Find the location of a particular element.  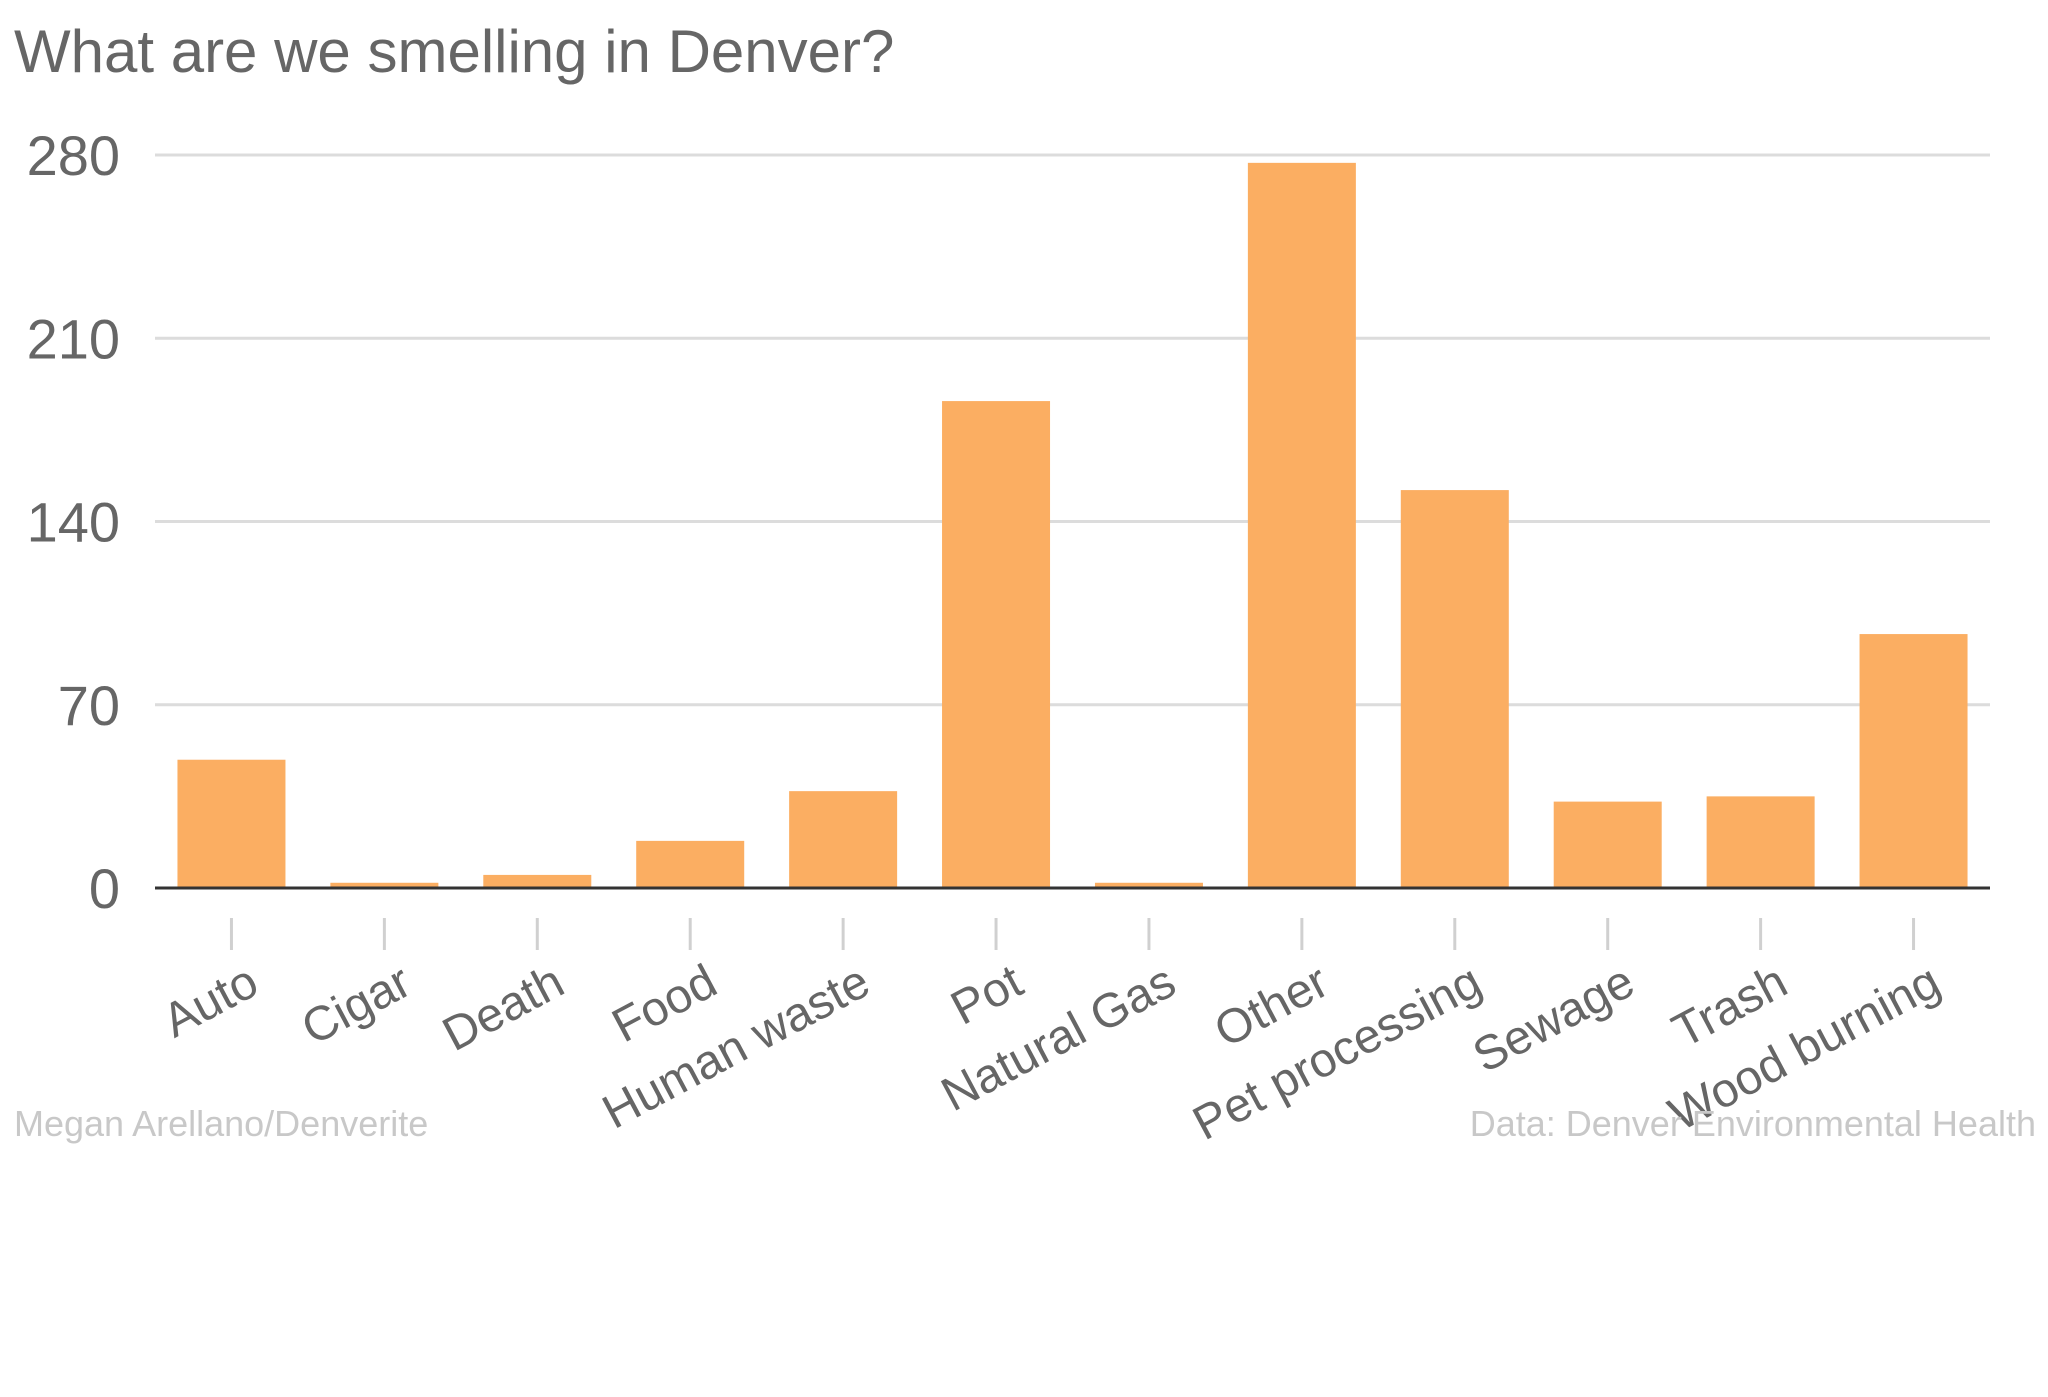

y-tick-label: 210 is located at coordinates (73, 338).